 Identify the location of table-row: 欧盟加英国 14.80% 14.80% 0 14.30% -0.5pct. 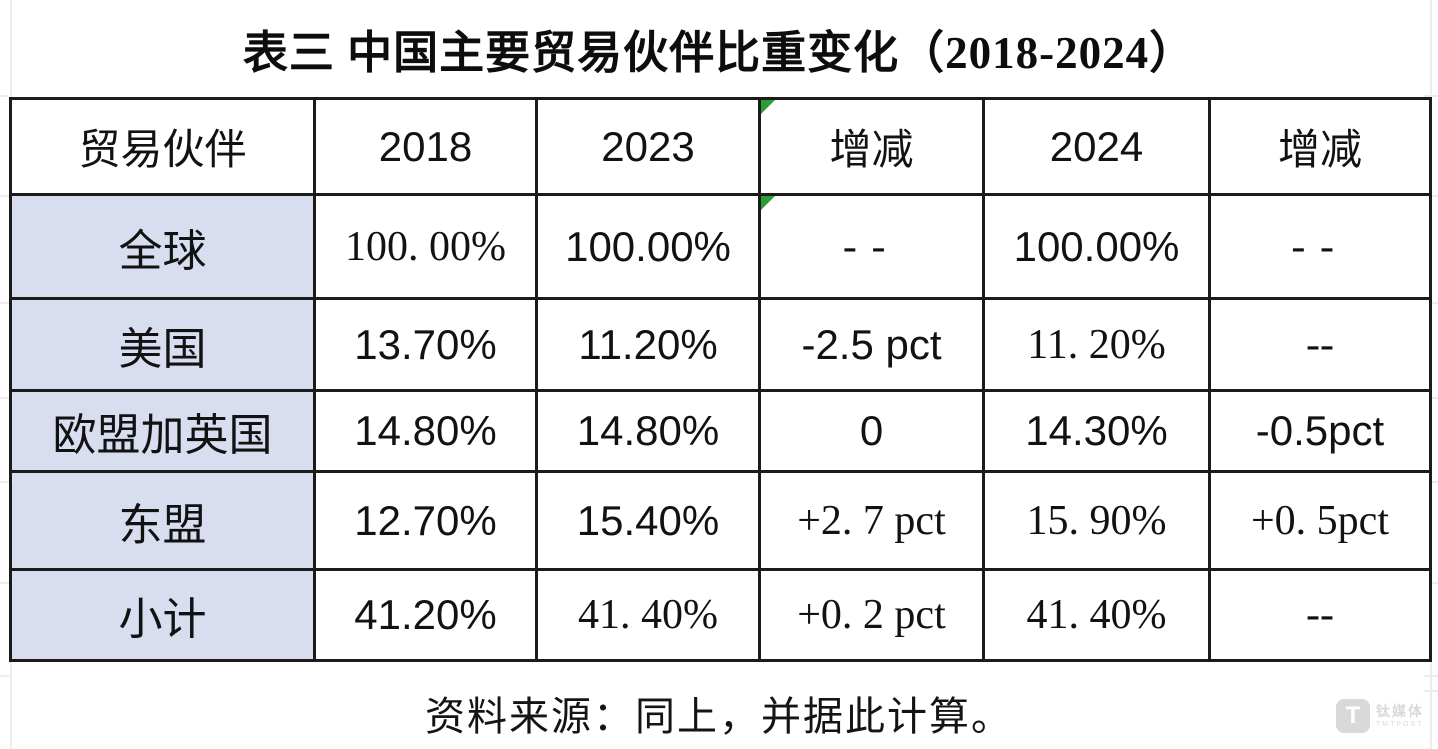
(720, 431).